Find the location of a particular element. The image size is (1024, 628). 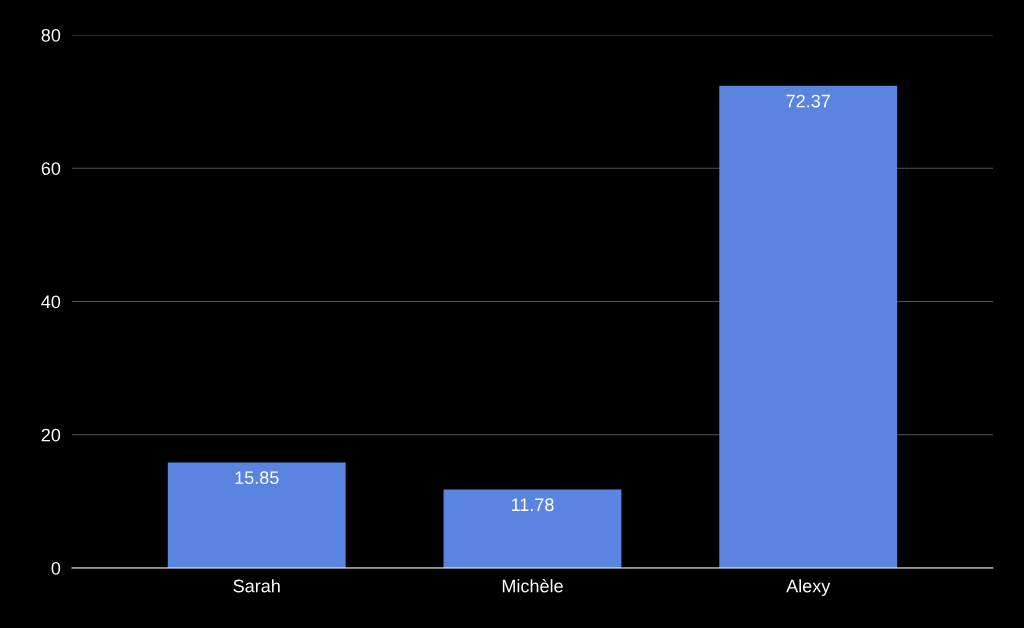

y-tick-label: 20 is located at coordinates (51, 435).